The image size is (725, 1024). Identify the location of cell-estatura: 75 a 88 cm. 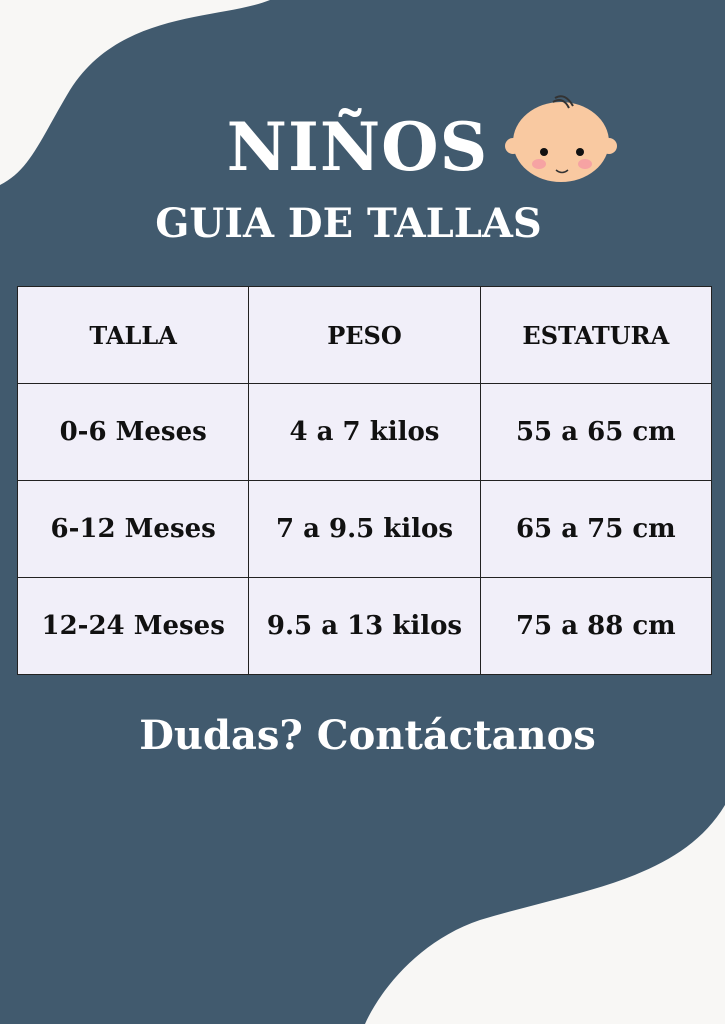
(596, 626).